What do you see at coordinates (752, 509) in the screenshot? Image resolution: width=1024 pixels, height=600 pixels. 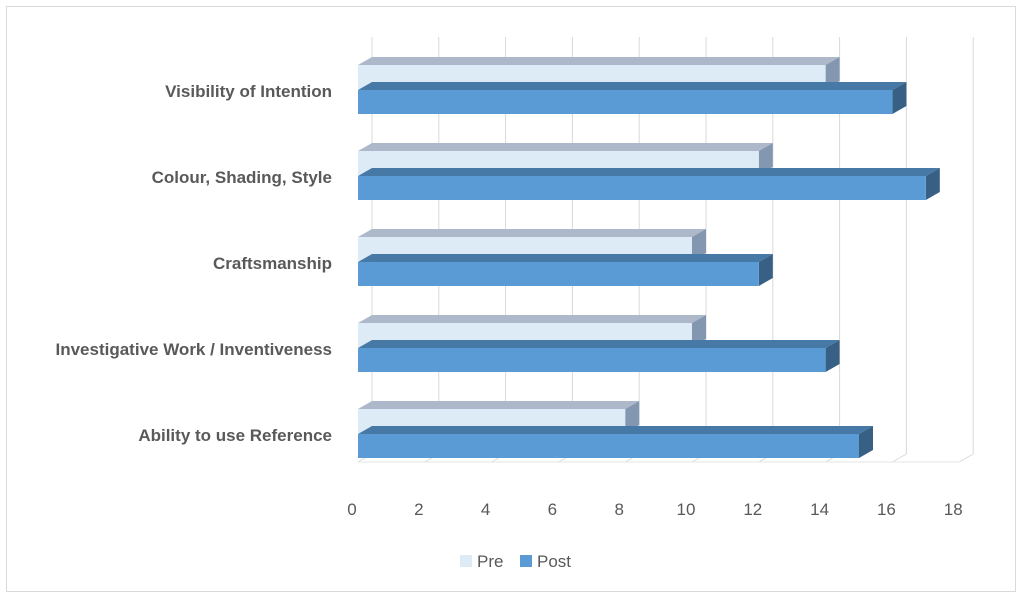 I see `tick-label: 12` at bounding box center [752, 509].